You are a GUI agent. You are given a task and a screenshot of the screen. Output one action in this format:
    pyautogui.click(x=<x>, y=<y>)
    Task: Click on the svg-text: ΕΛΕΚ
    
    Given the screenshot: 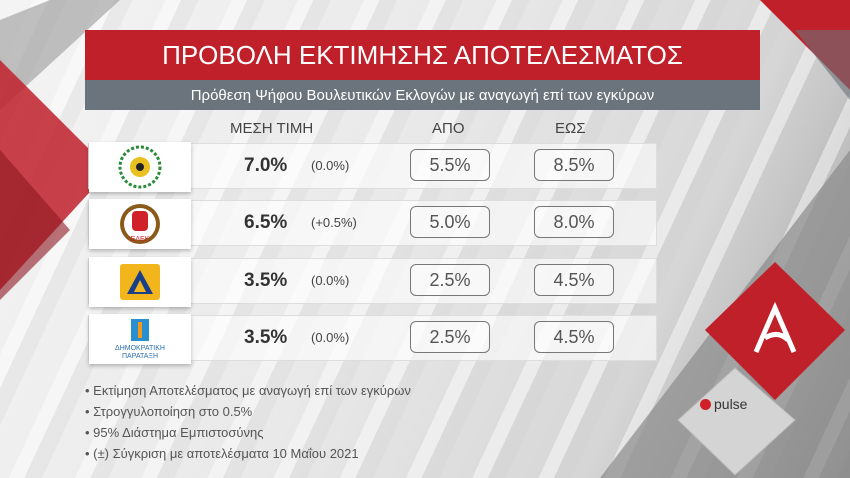 What is the action you would take?
    pyautogui.click(x=140, y=239)
    